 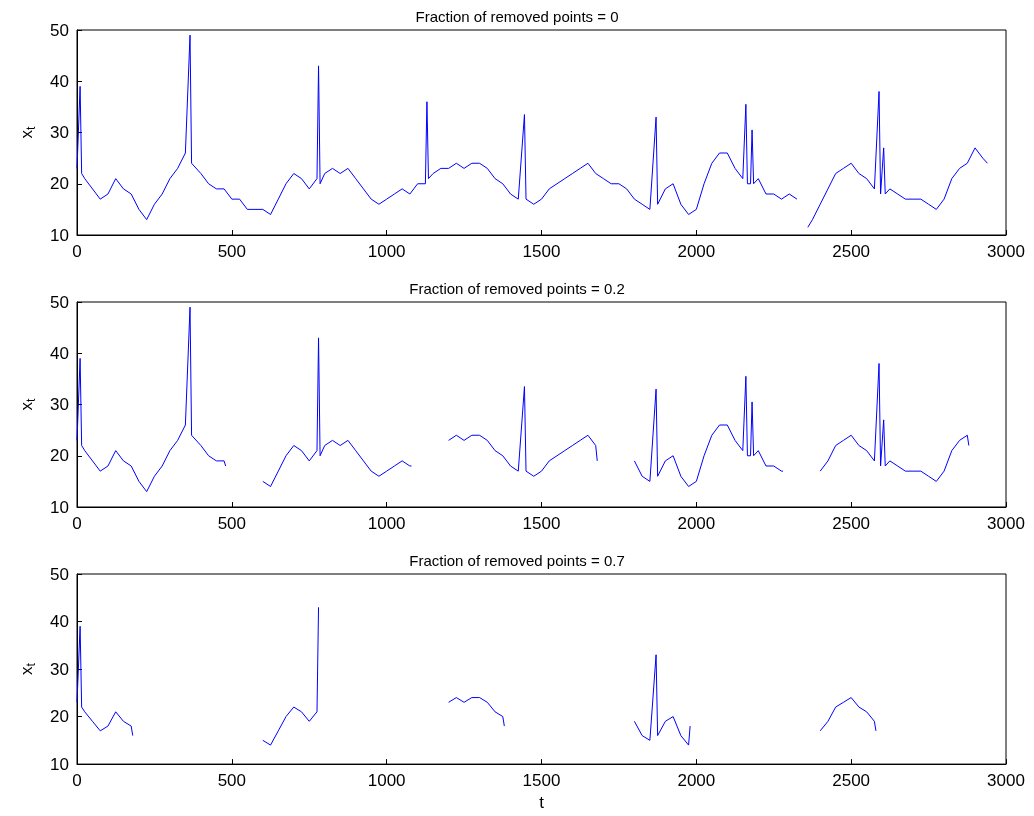 I want to click on chart-title: Fraction of removed points = 0.7, so click(x=517, y=560).